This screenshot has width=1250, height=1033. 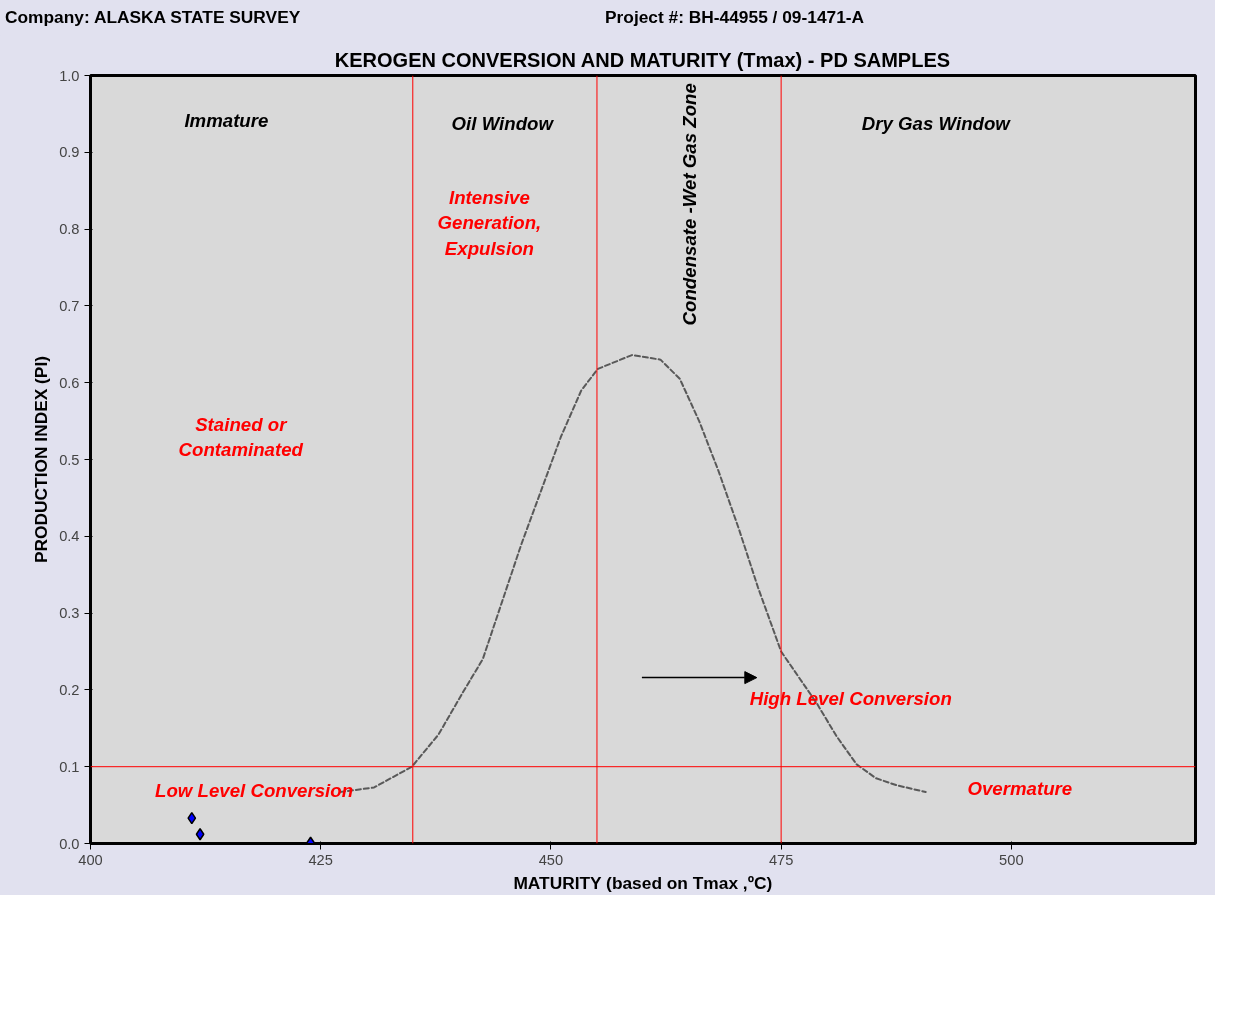 I want to click on y-tick-label: 0.8, so click(x=69, y=228).